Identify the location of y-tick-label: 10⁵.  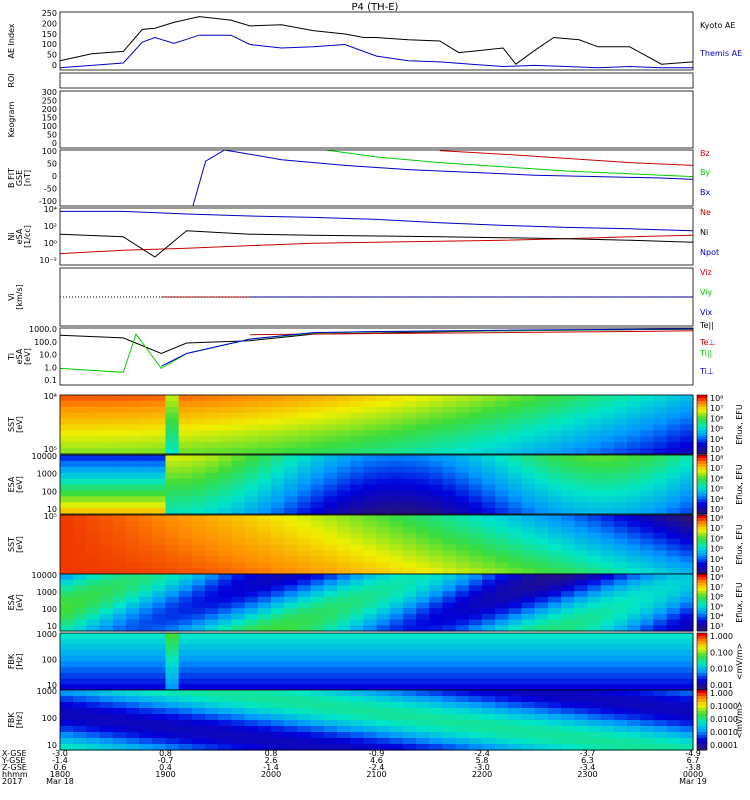
(50, 516).